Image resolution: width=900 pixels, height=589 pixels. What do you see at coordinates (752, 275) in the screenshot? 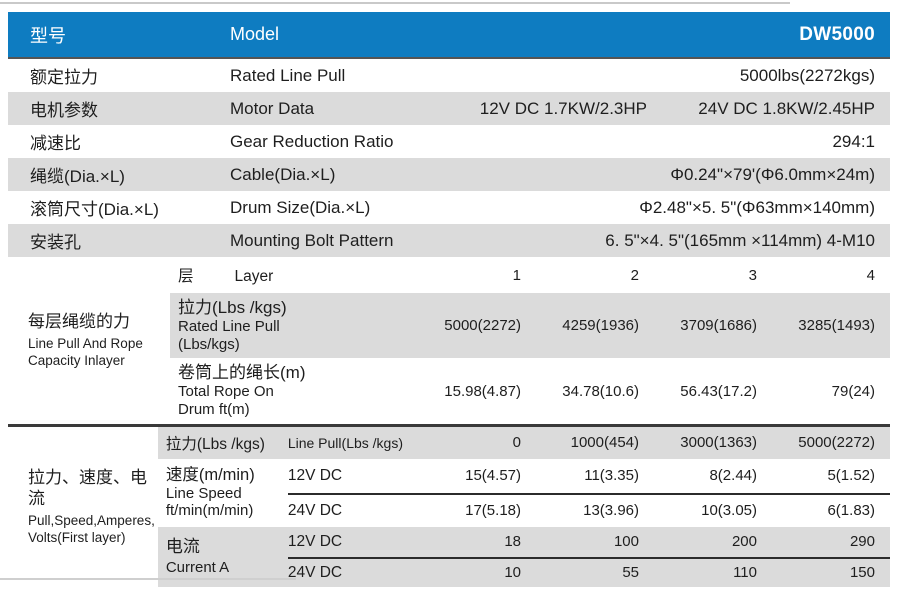
I see `layer-col: 3` at bounding box center [752, 275].